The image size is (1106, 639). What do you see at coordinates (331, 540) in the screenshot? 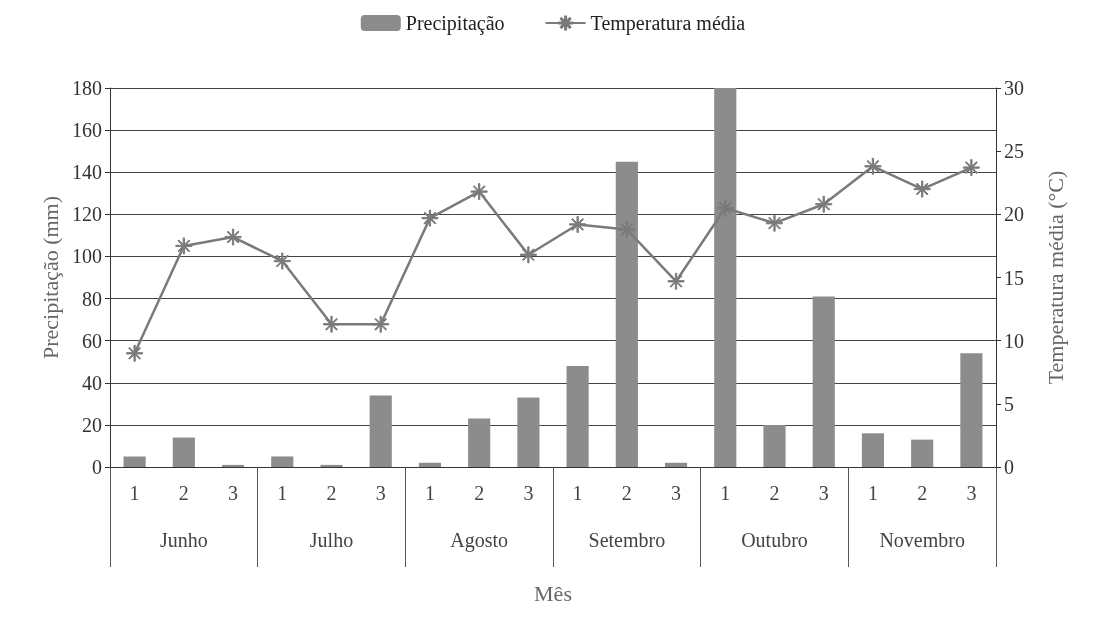
I see `text: Julho` at bounding box center [331, 540].